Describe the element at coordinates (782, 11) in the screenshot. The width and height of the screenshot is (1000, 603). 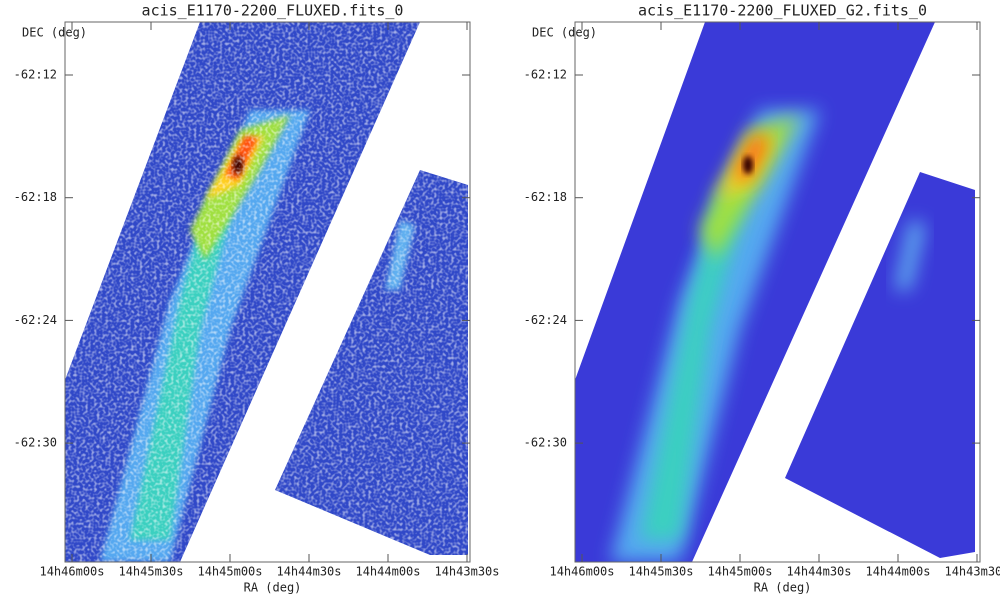
I see `panel-title: acis_E1170-2200_FLUXED_G2.fits_0` at that location.